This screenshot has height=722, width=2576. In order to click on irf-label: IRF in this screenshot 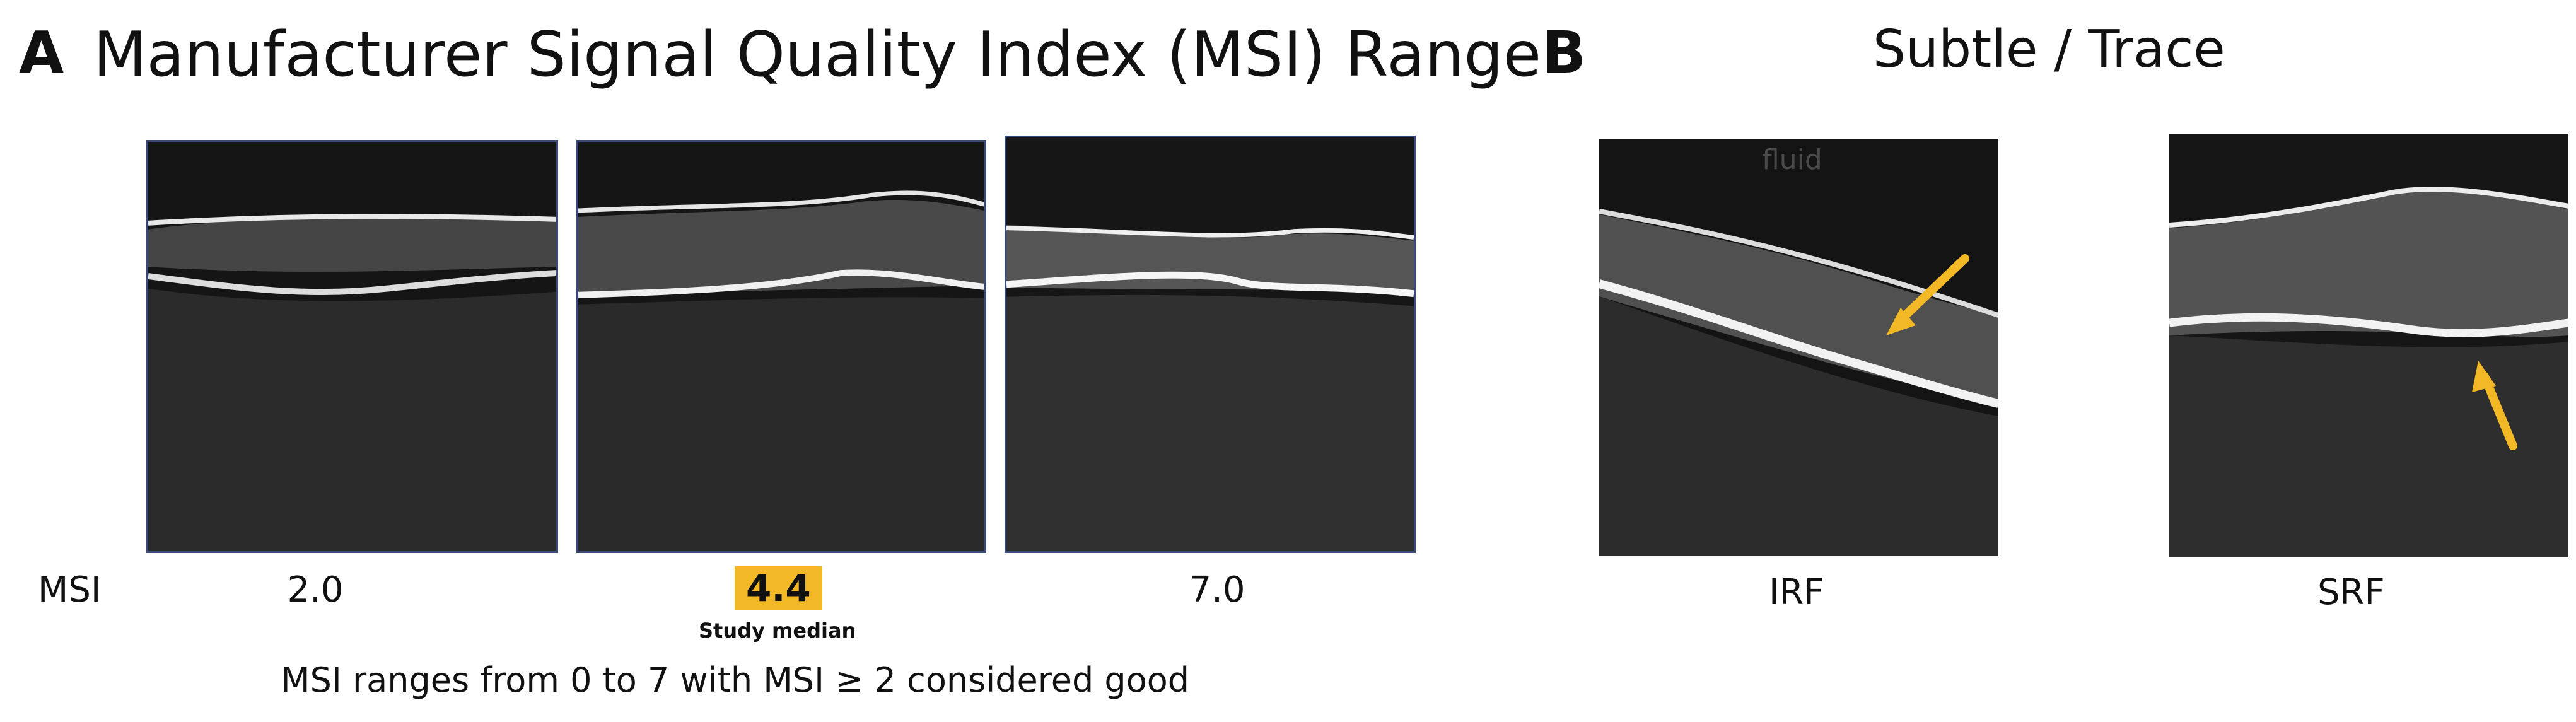, I will do `click(1797, 593)`.